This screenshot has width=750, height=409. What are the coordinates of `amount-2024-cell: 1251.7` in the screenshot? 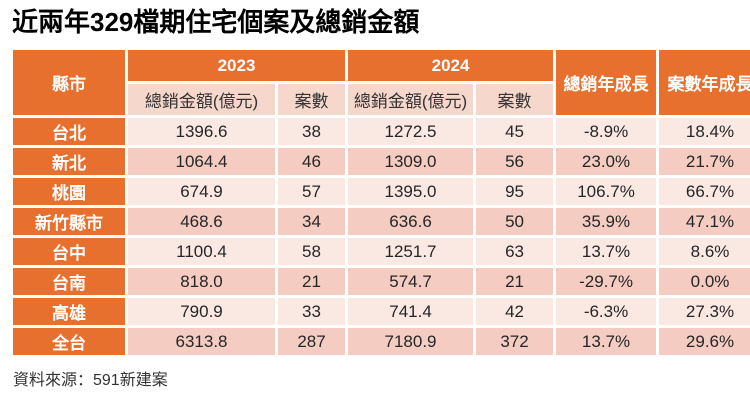 It's located at (411, 252).